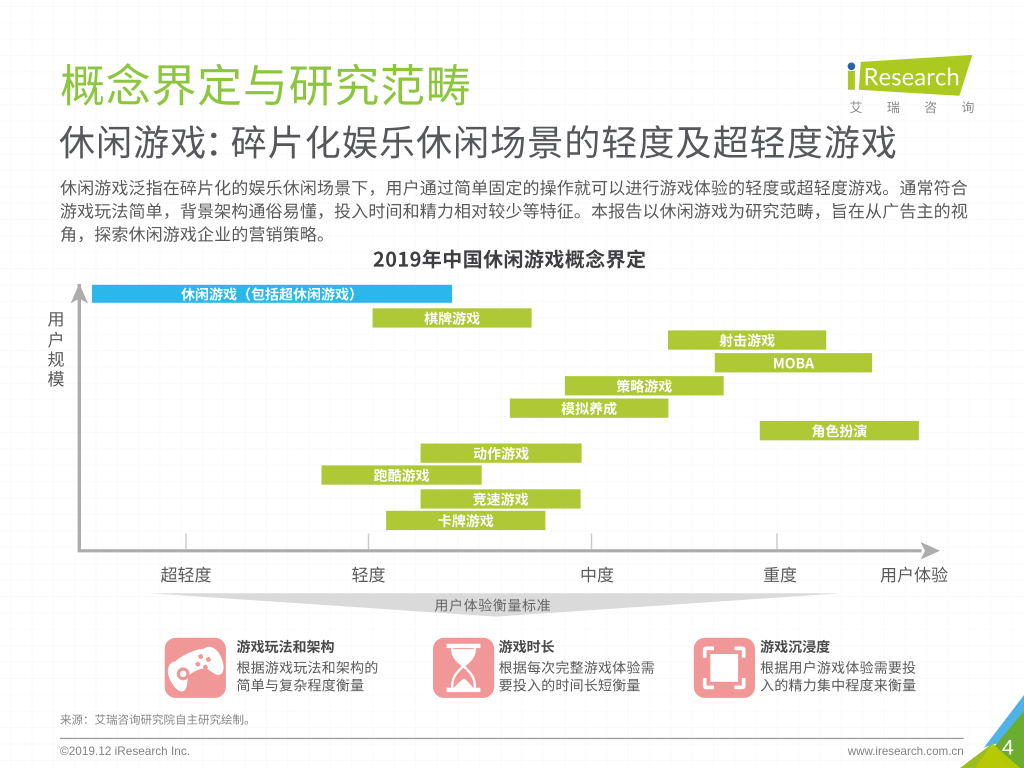 This screenshot has height=768, width=1024. Describe the element at coordinates (1008, 748) in the screenshot. I see `svg-text: 4` at that location.